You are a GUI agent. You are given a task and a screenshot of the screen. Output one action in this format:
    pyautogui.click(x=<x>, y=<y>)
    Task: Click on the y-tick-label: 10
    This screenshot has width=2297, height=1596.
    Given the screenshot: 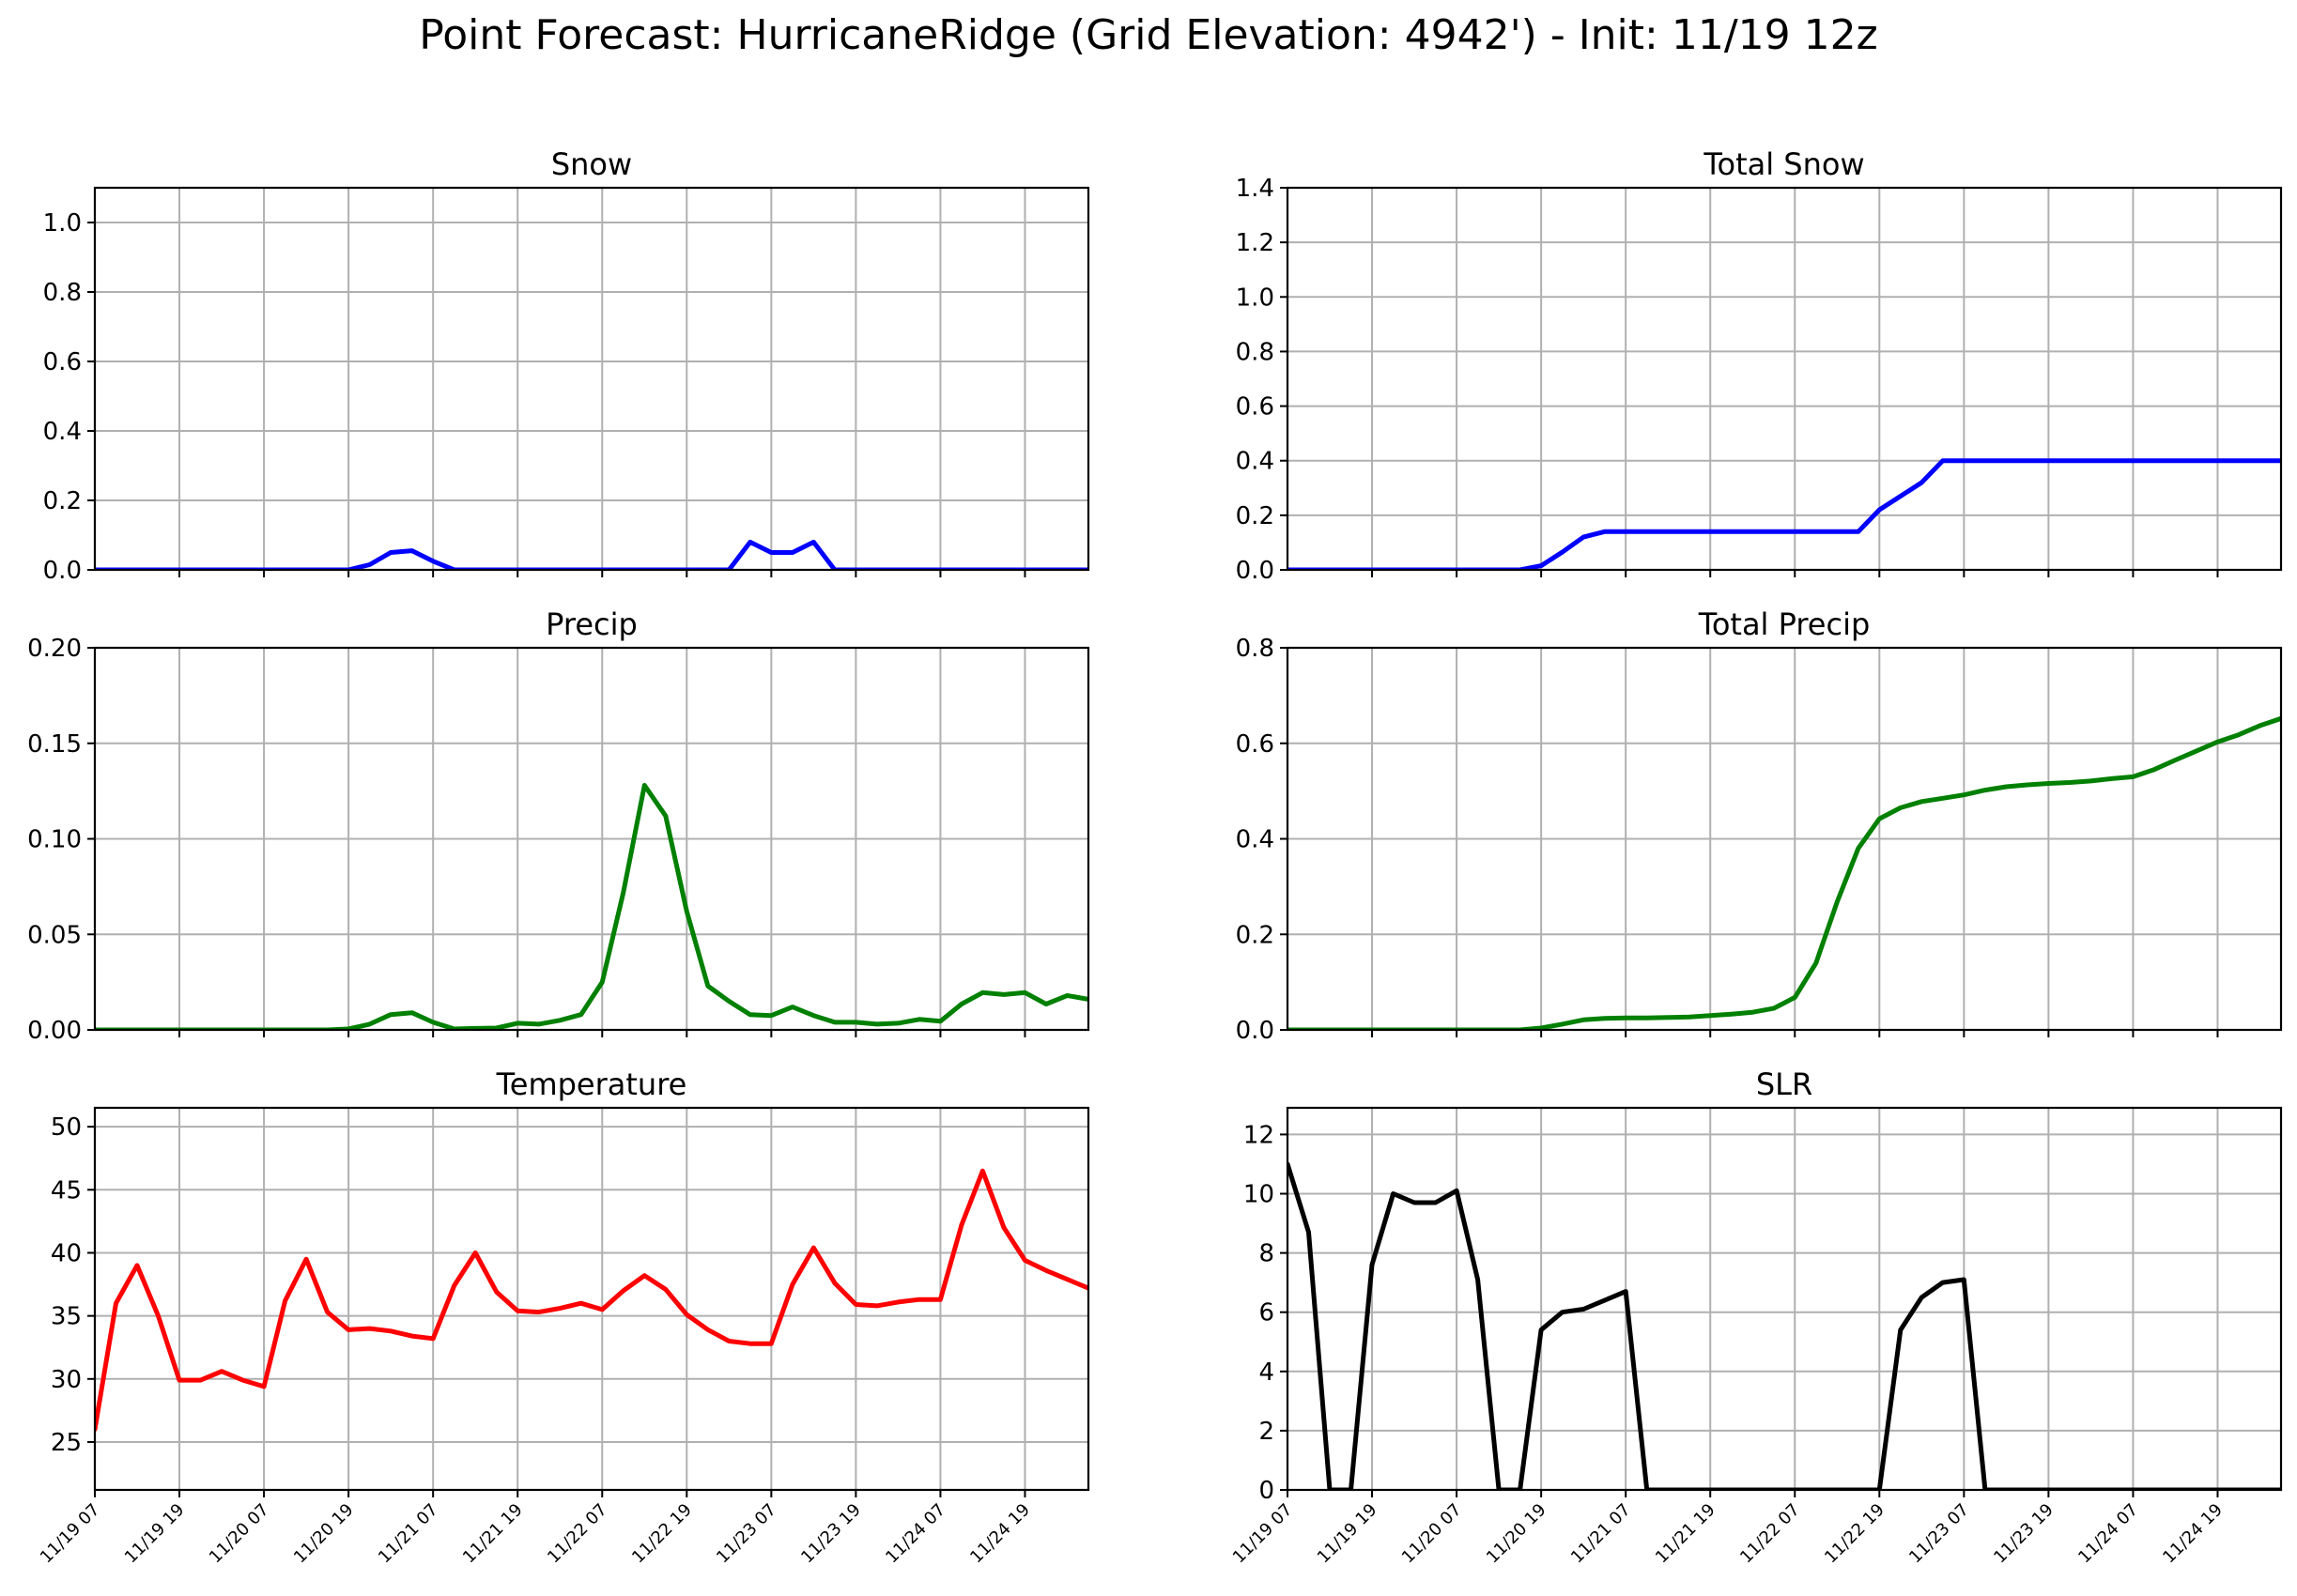 What is the action you would take?
    pyautogui.click(x=1258, y=1194)
    